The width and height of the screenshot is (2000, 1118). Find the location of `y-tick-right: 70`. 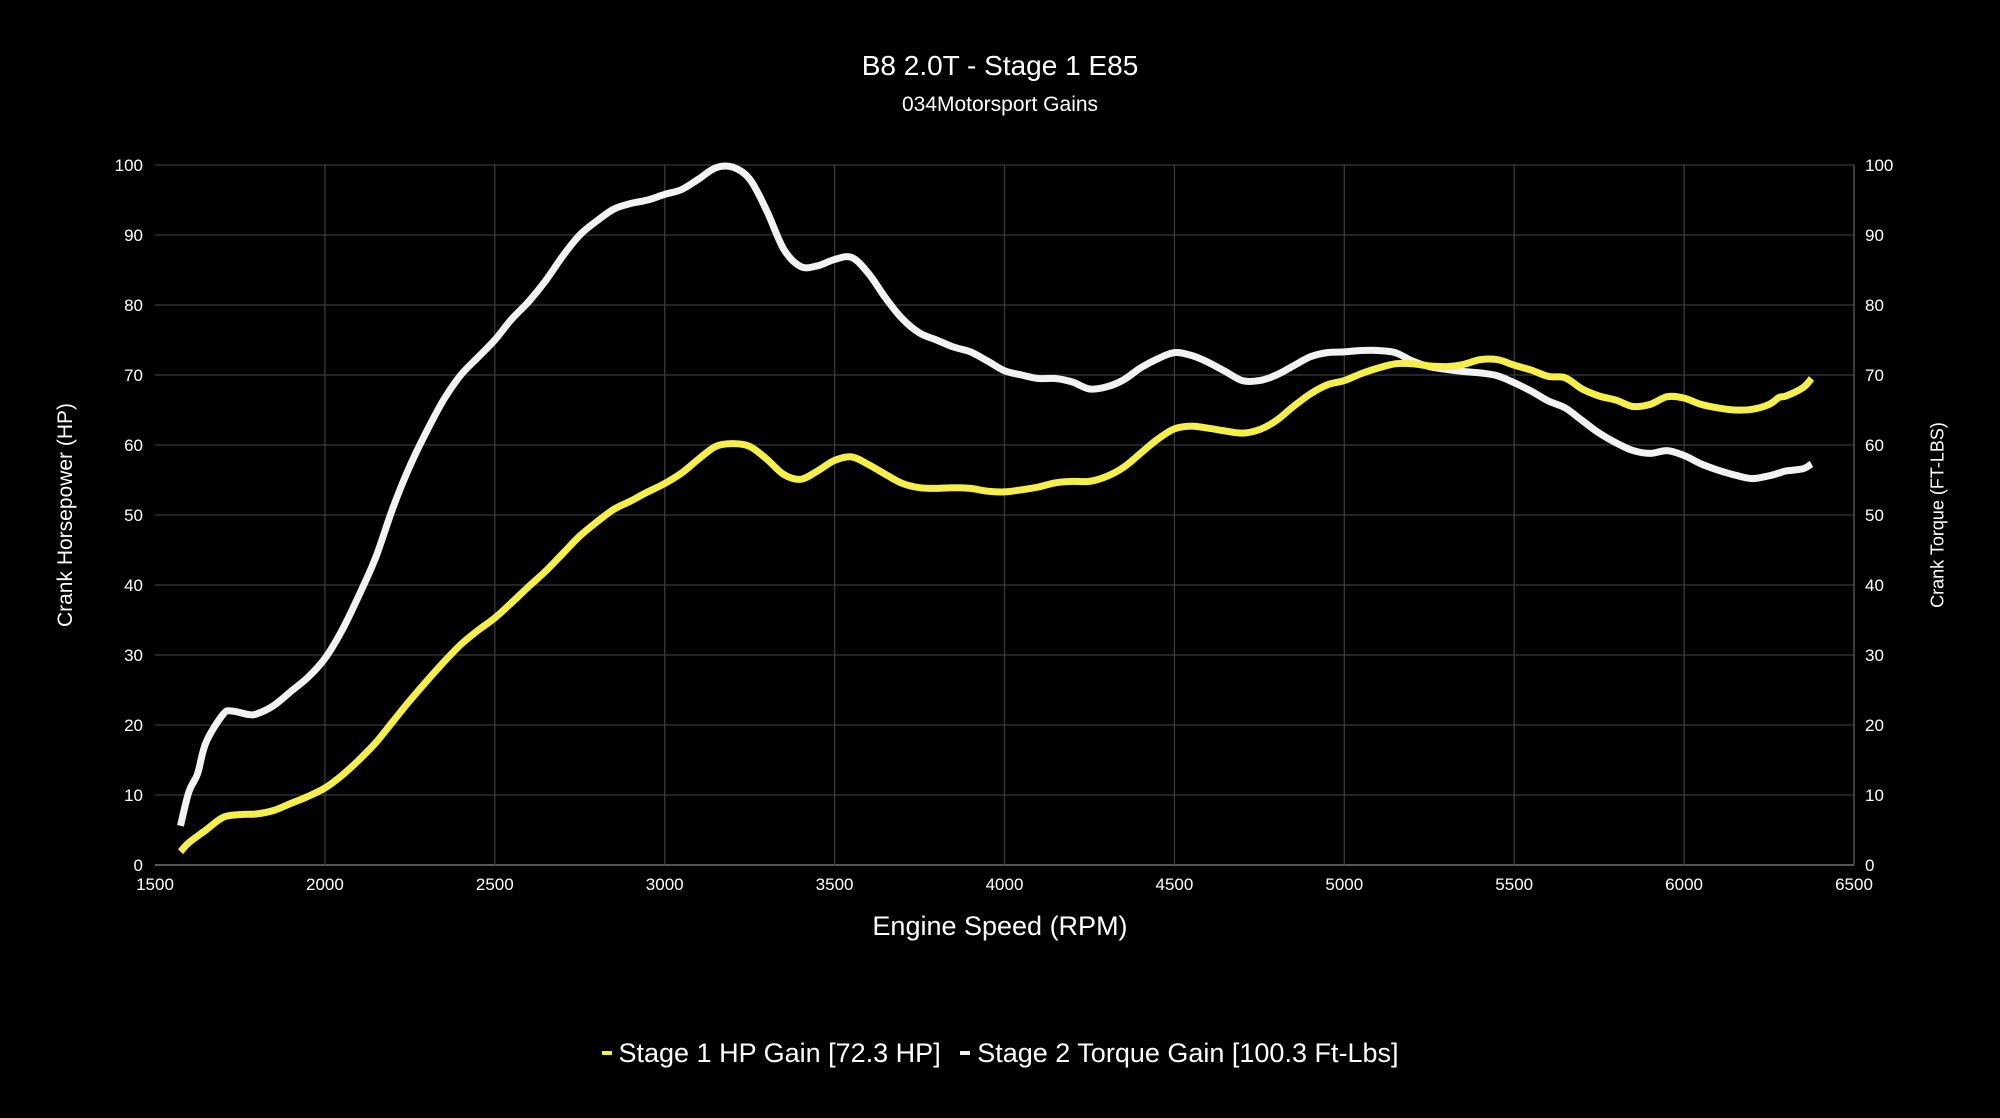

y-tick-right: 70 is located at coordinates (1874, 375).